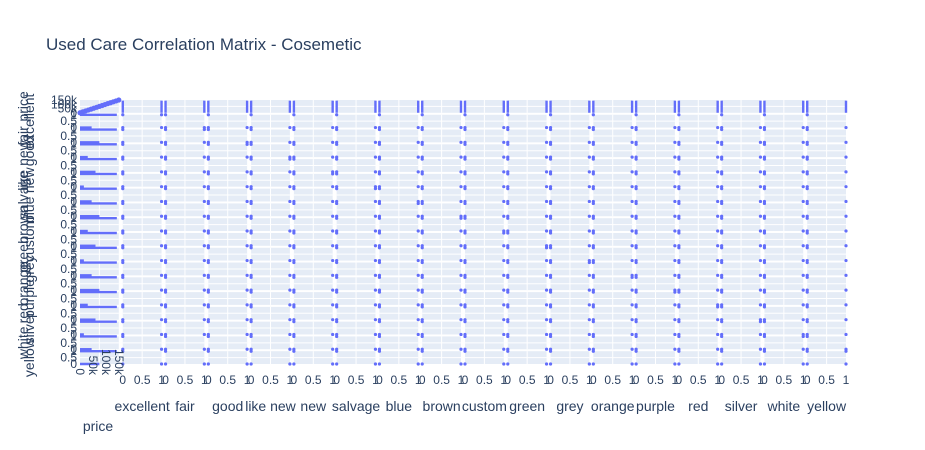 Image resolution: width=925 pixels, height=450 pixels. What do you see at coordinates (119, 362) in the screenshot?
I see `tick-label: 150k` at bounding box center [119, 362].